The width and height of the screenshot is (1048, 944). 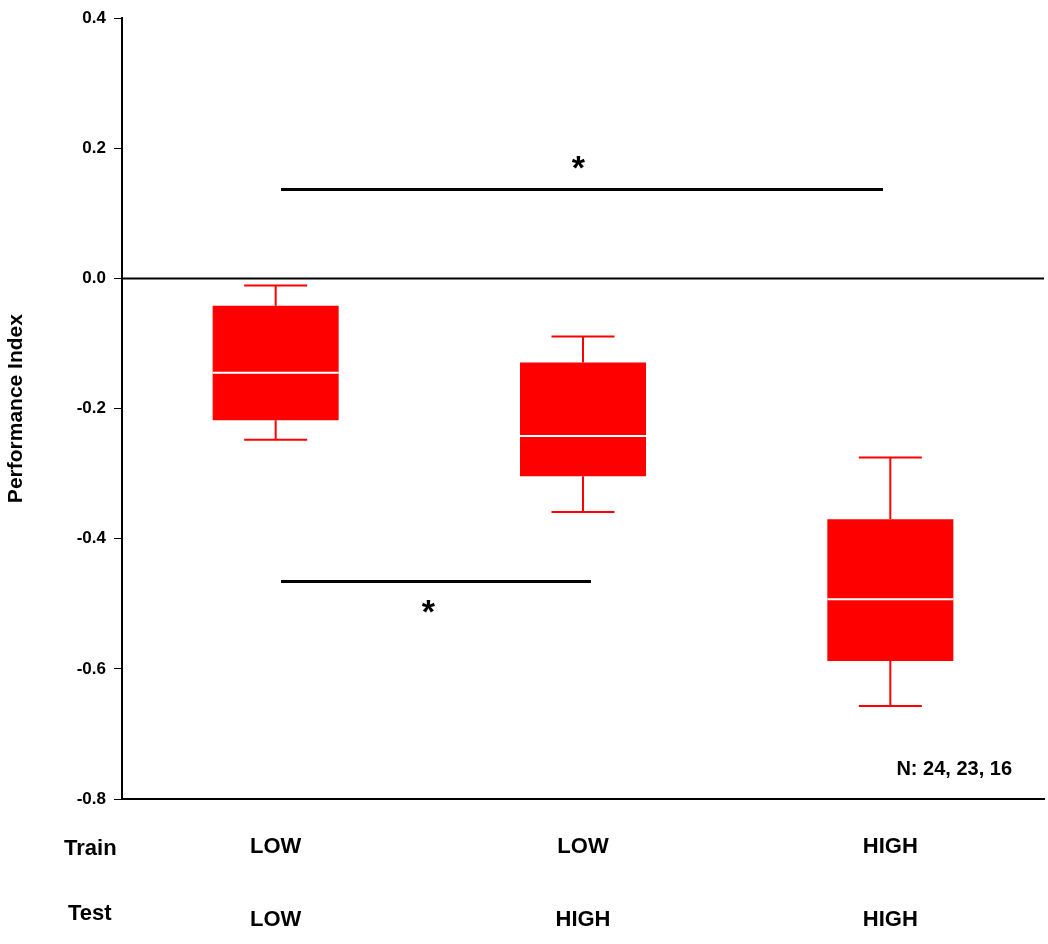 I want to click on text: Train, so click(x=90, y=848).